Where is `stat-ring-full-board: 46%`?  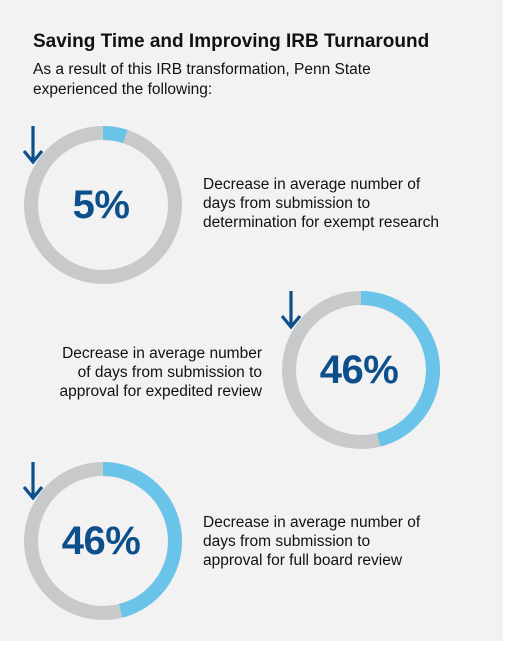 stat-ring-full-board: 46% is located at coordinates (103, 541).